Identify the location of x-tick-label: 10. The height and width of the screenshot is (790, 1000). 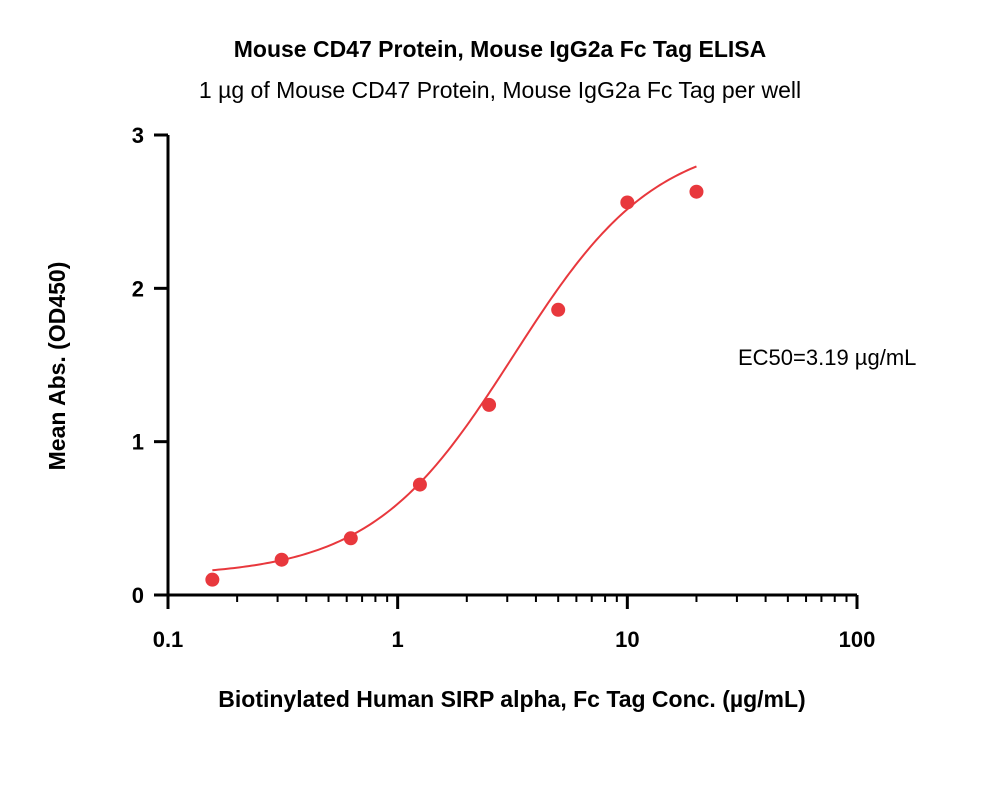
(627, 639).